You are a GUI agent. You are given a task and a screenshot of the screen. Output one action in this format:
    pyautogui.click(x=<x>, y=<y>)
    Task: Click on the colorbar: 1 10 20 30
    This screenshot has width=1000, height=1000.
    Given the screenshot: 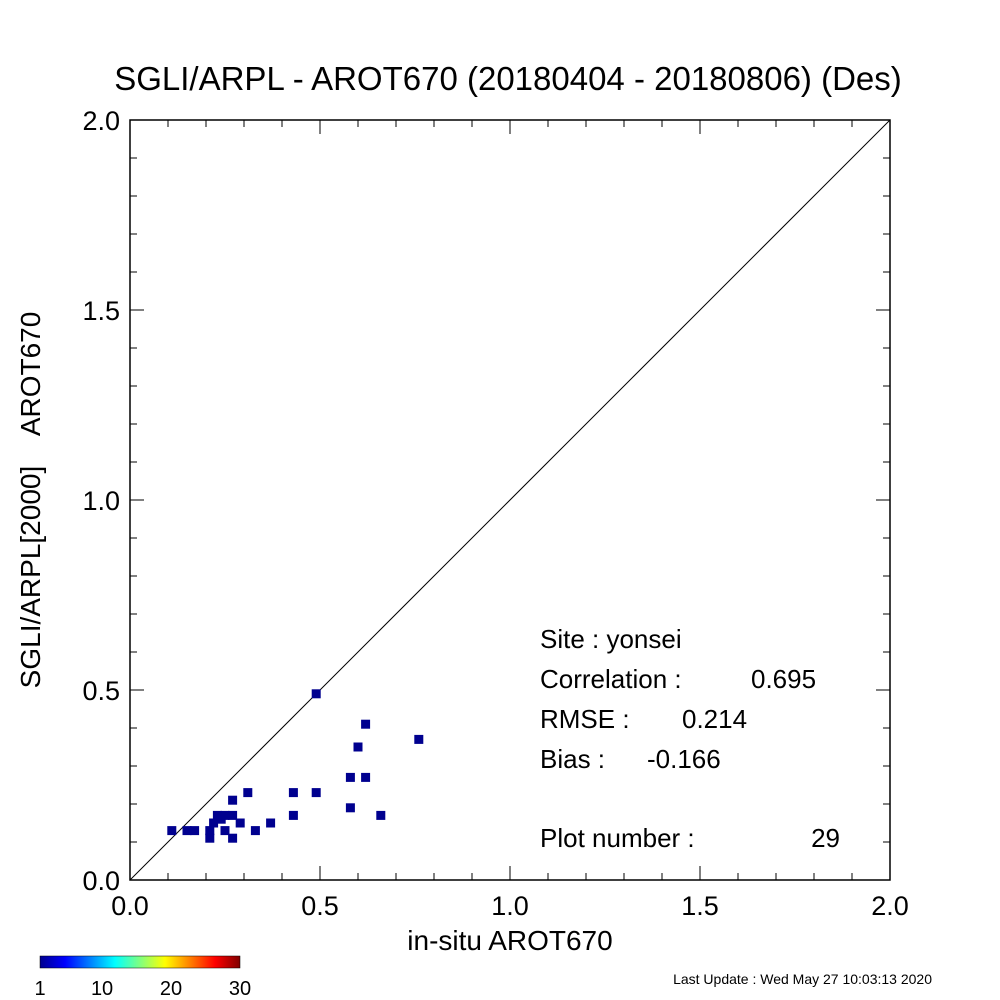 What is the action you would take?
    pyautogui.click(x=142, y=977)
    